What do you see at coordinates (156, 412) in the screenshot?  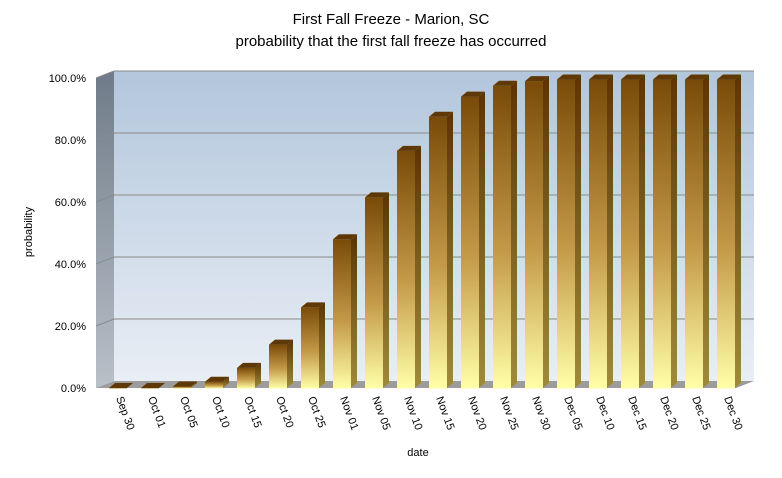 I see `x-tick-label: Oct 01` at bounding box center [156, 412].